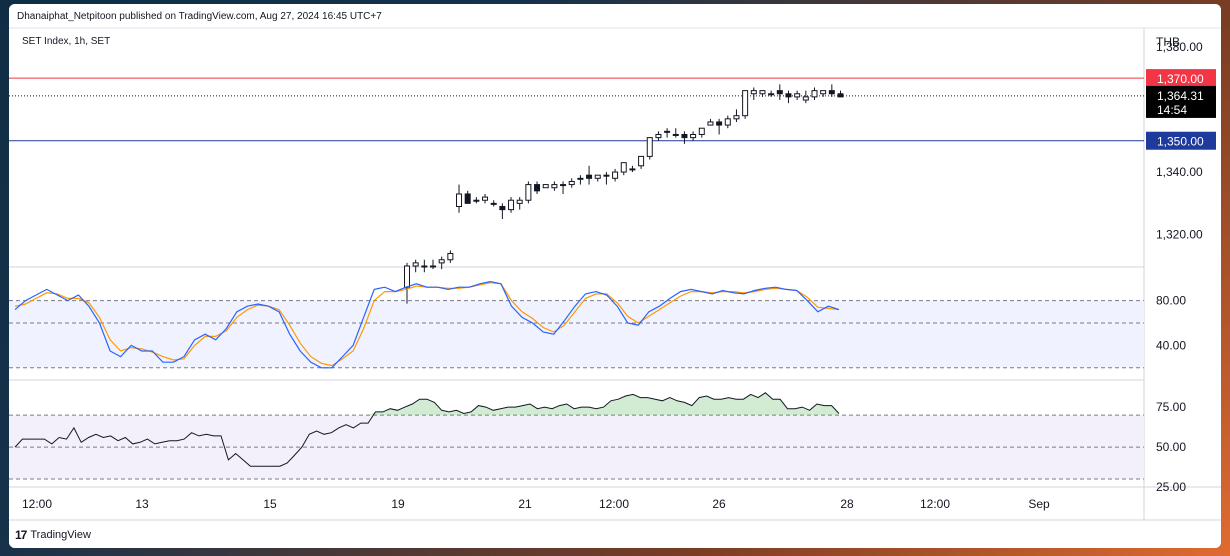 This screenshot has height=556, width=1230. What do you see at coordinates (1180, 96) in the screenshot?
I see `last-price-label: 1,364.31` at bounding box center [1180, 96].